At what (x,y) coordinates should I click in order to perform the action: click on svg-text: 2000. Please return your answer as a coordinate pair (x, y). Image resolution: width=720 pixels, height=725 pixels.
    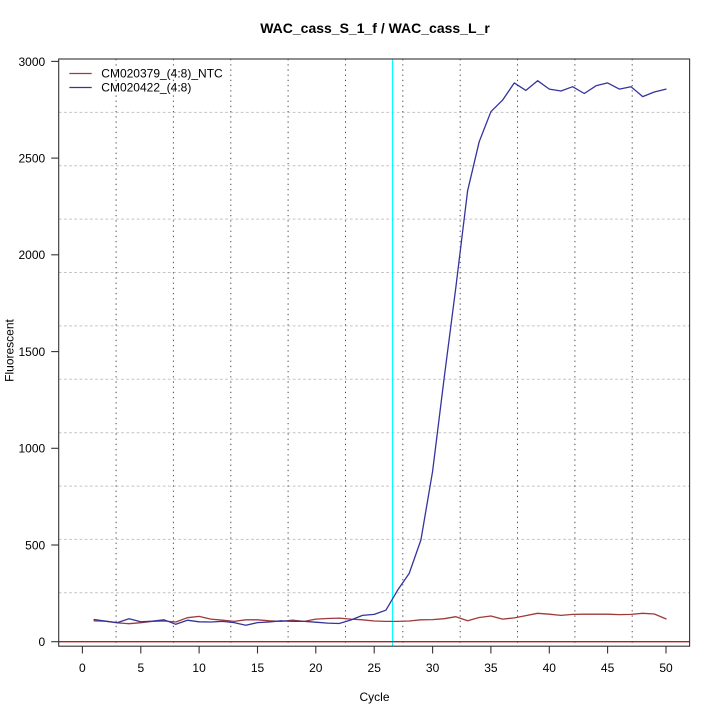
    Looking at the image, I should click on (31, 255).